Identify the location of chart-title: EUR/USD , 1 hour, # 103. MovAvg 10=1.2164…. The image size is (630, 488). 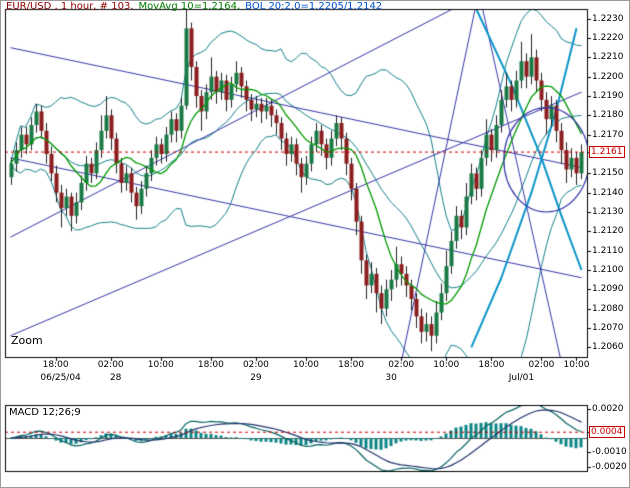
(196, 6).